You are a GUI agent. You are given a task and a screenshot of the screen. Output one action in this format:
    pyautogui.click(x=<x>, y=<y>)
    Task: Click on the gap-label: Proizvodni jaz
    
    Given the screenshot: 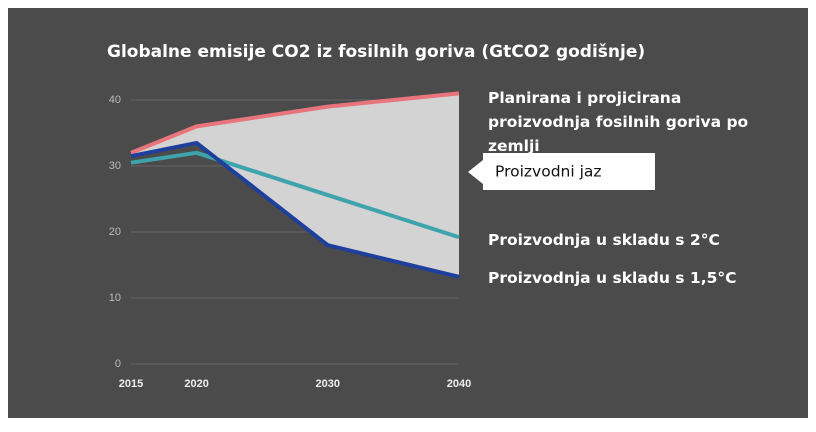 What is the action you would take?
    pyautogui.click(x=548, y=172)
    